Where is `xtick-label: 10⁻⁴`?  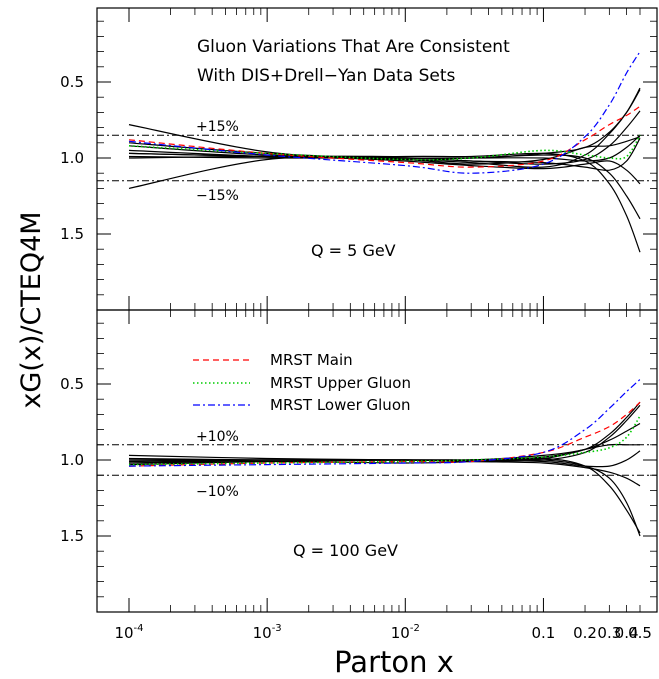
xtick-label: 10⁻⁴ is located at coordinates (128, 632).